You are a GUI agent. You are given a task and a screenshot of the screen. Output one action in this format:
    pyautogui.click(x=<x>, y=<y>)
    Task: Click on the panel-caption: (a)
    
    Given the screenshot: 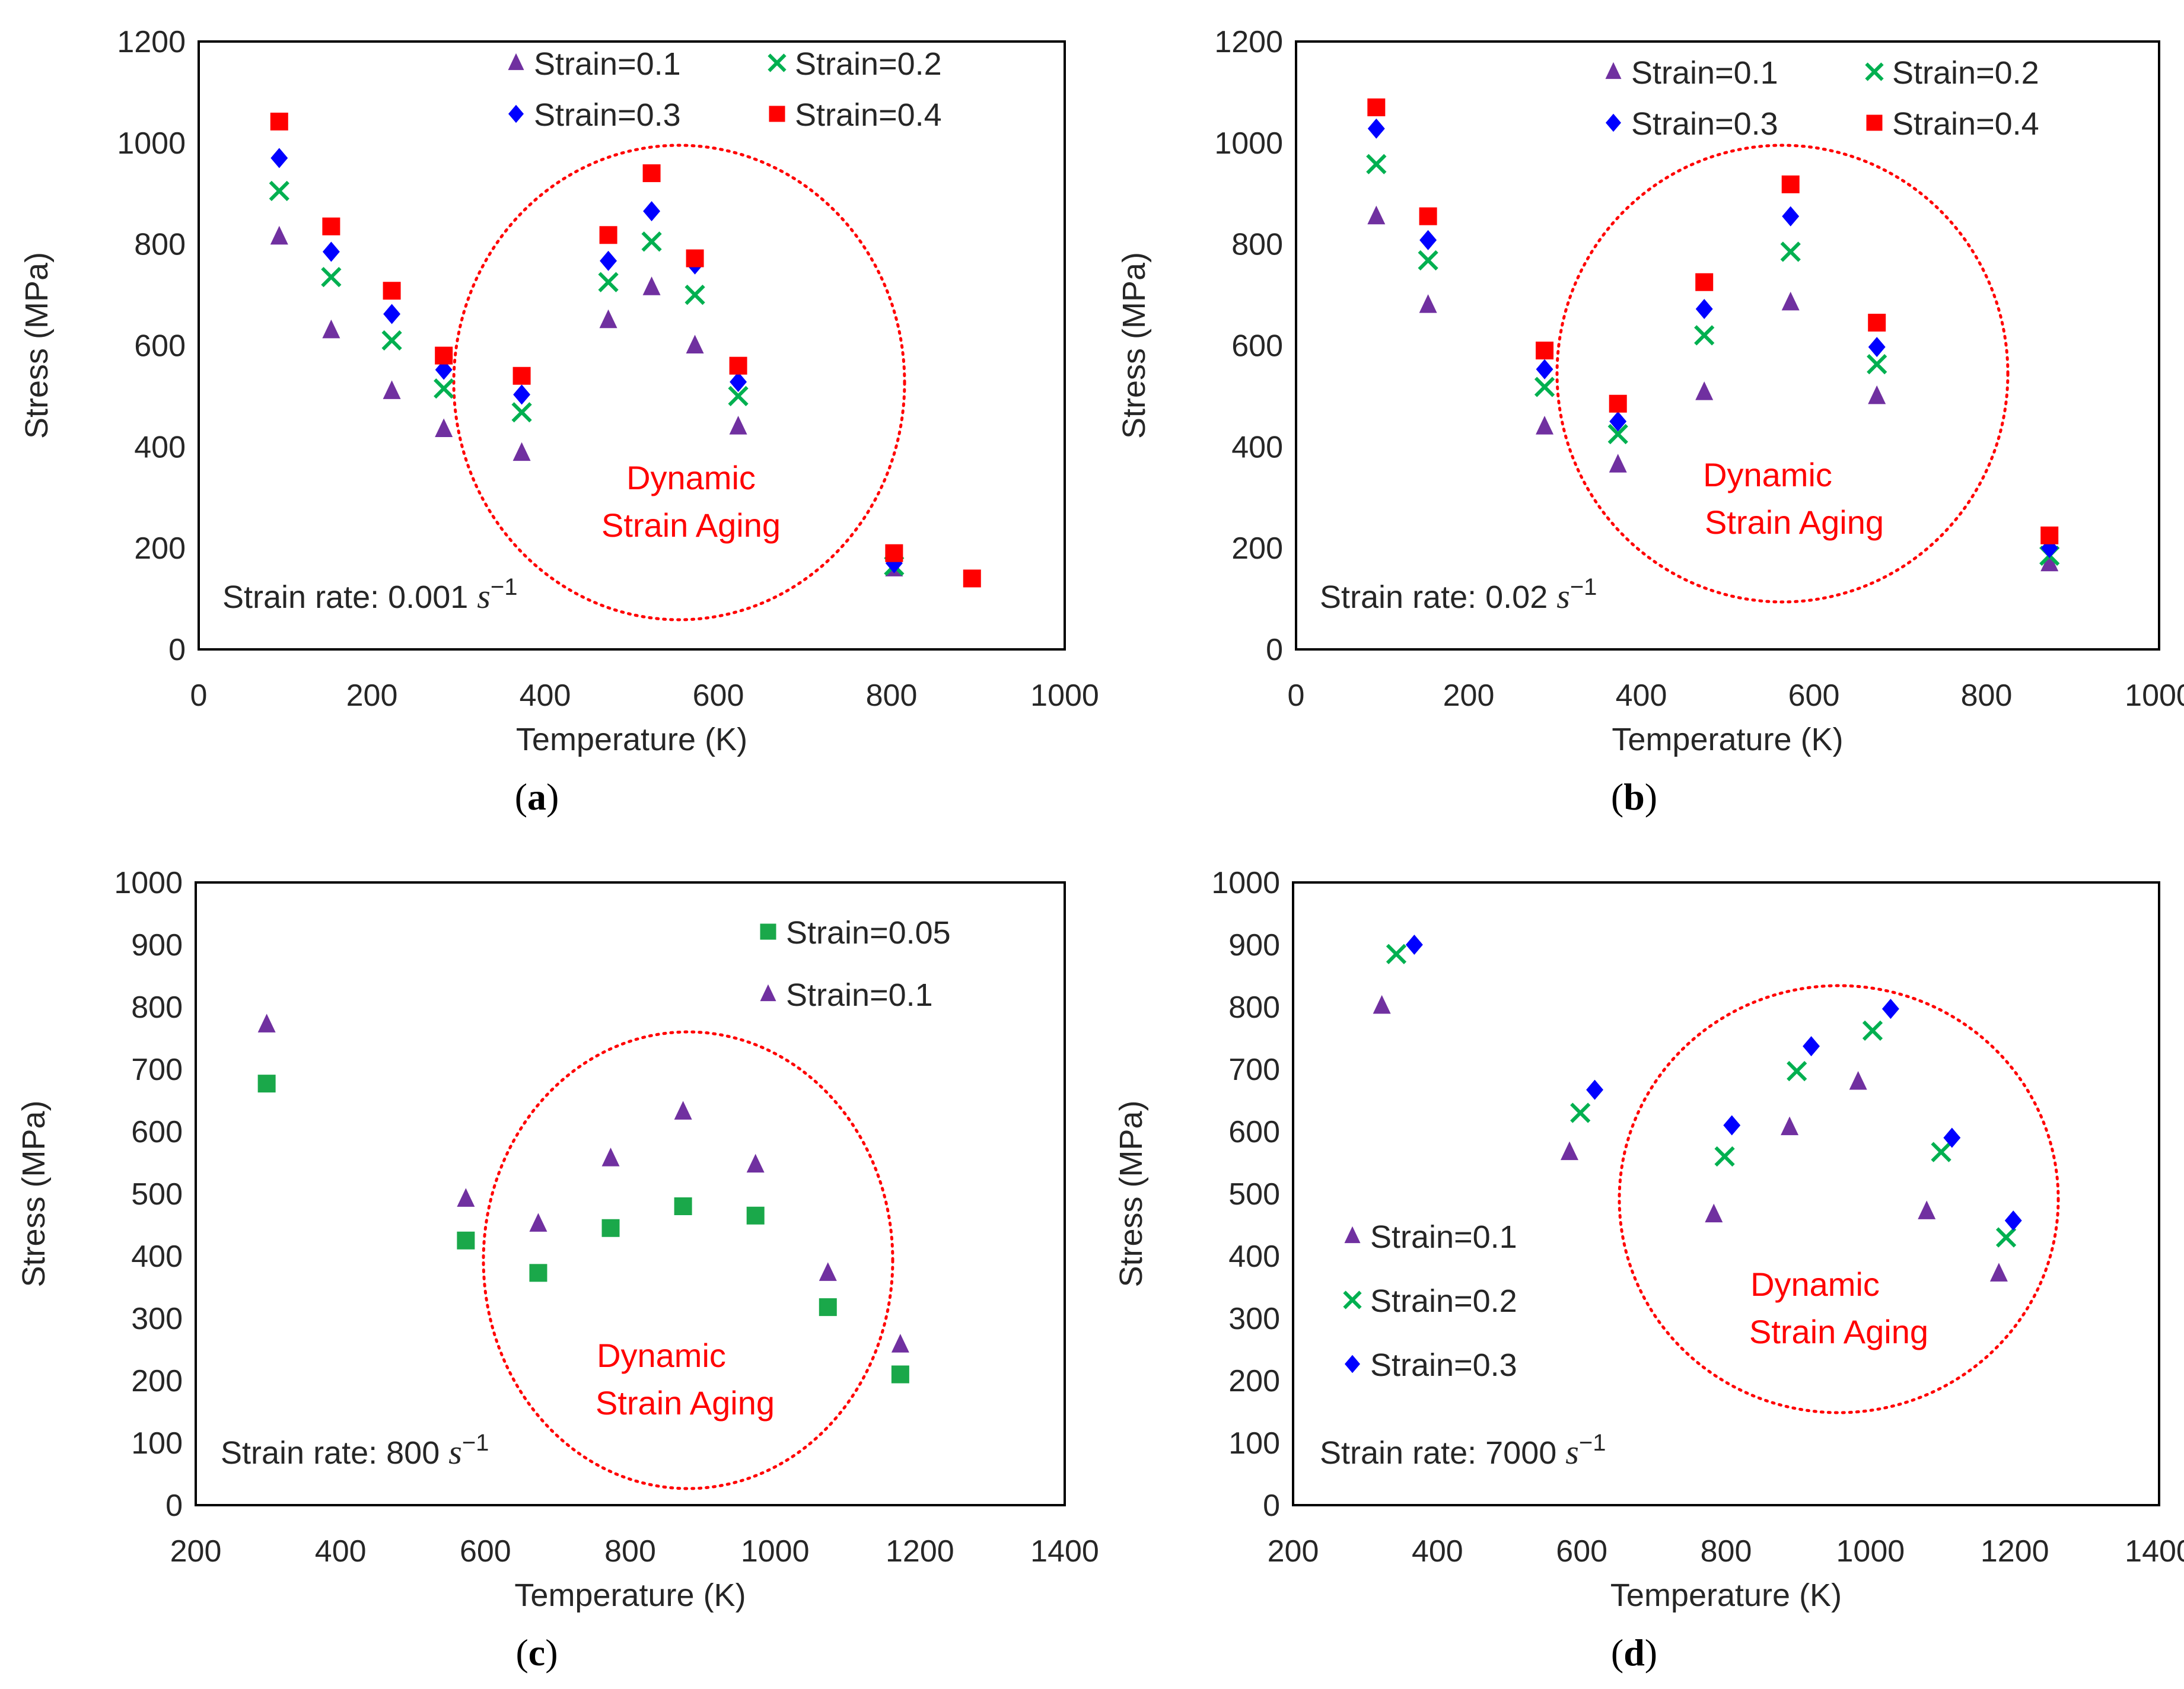 What is the action you would take?
    pyautogui.click(x=537, y=797)
    